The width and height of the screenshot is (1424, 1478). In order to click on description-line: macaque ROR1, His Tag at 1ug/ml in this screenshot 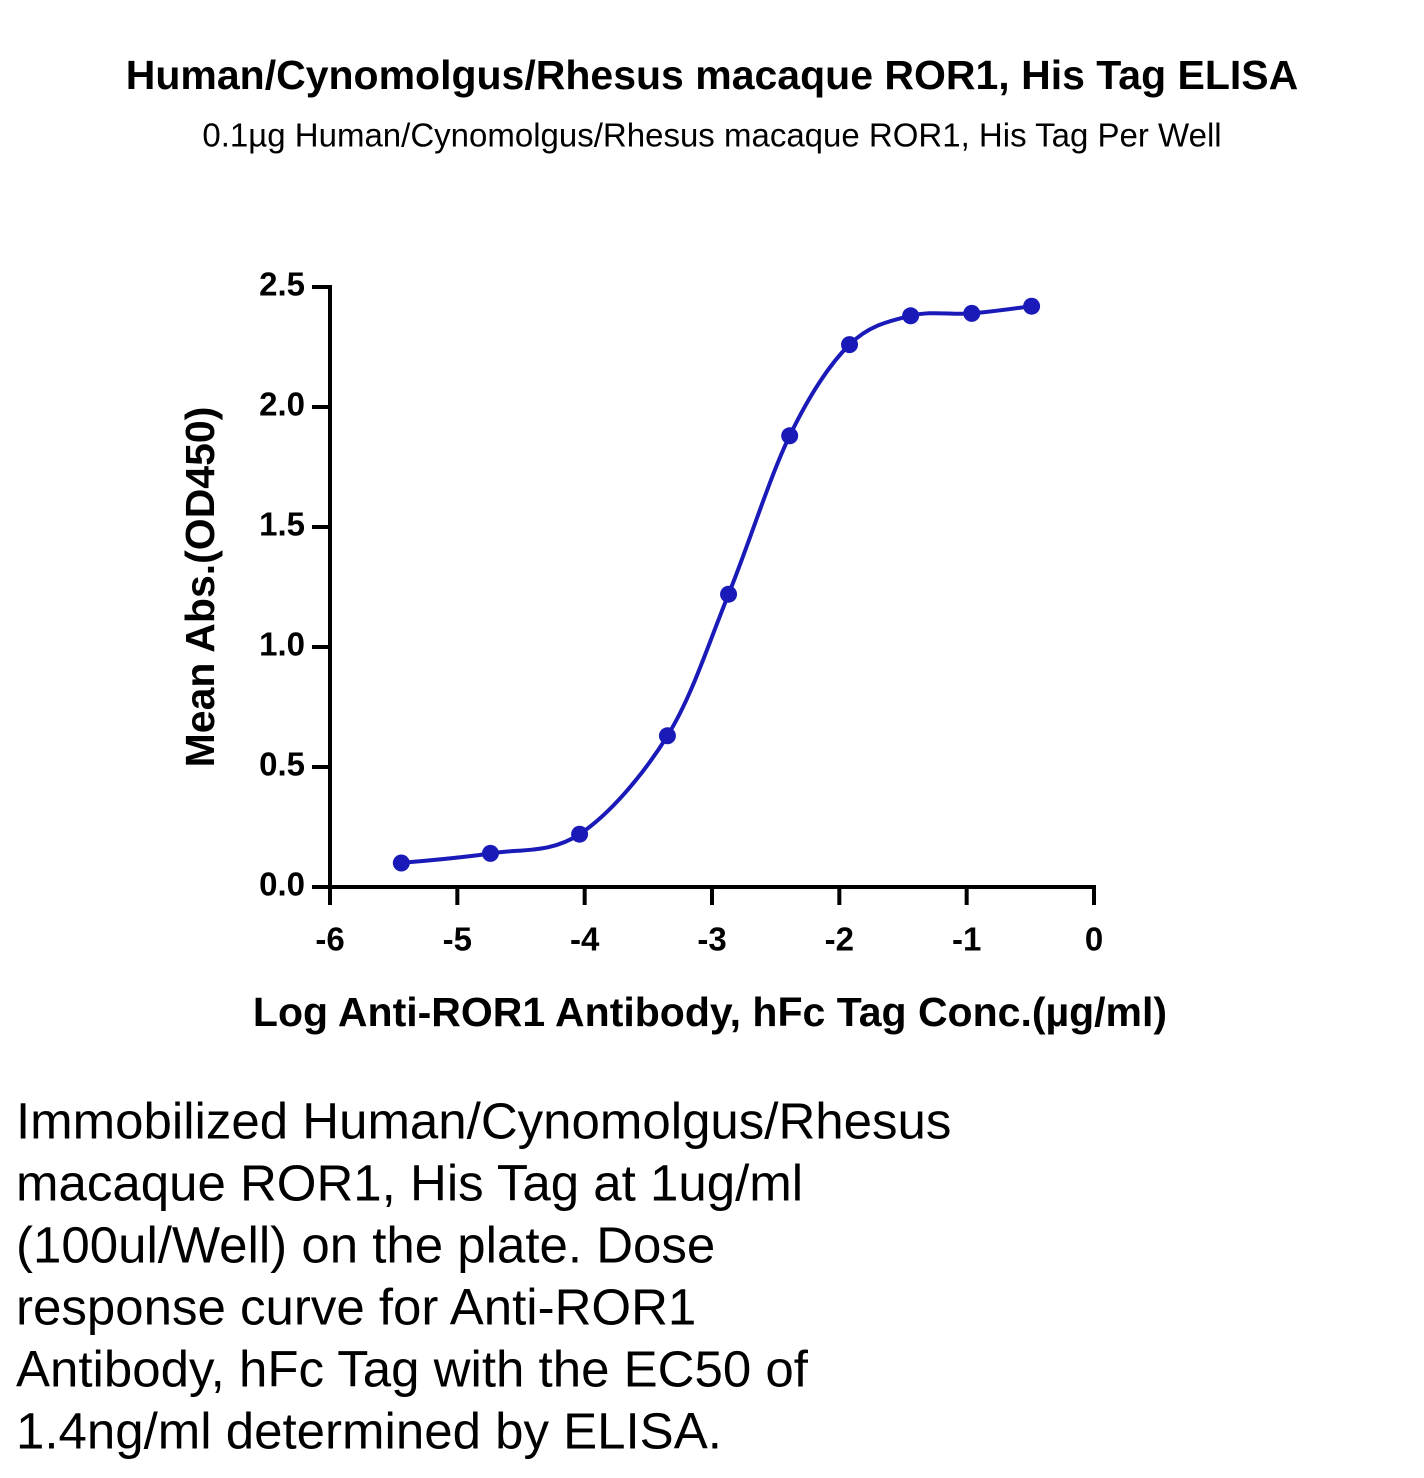, I will do `click(409, 1182)`.